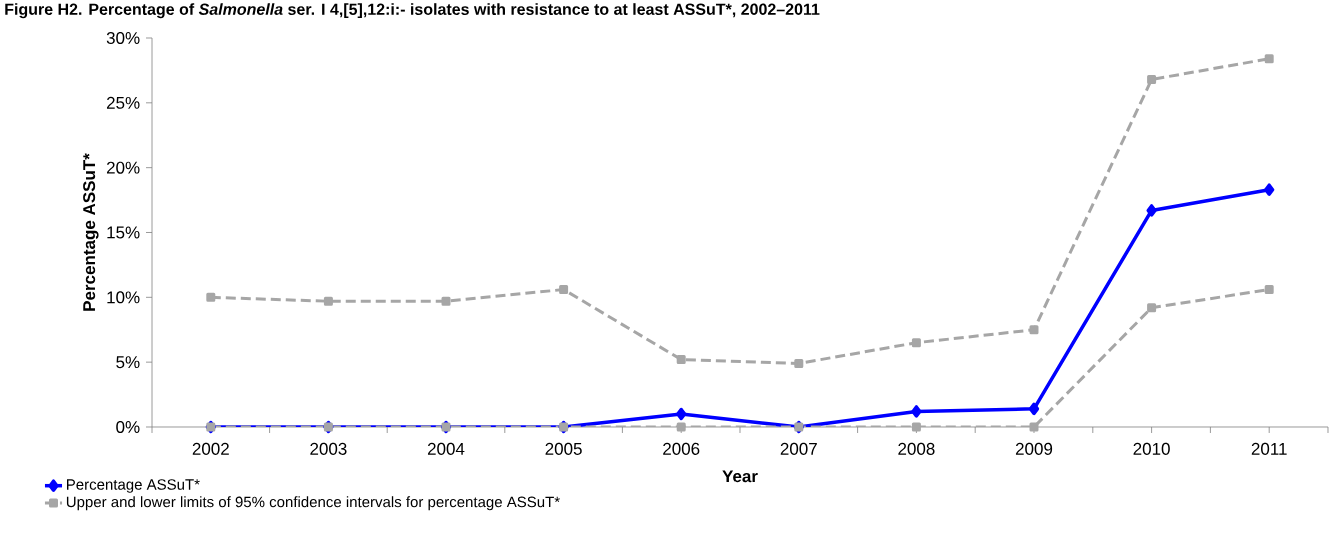  What do you see at coordinates (313, 503) in the screenshot?
I see `legend-label: Upper and lower limits of 95% confidence intervals for percentage ASSuT*` at bounding box center [313, 503].